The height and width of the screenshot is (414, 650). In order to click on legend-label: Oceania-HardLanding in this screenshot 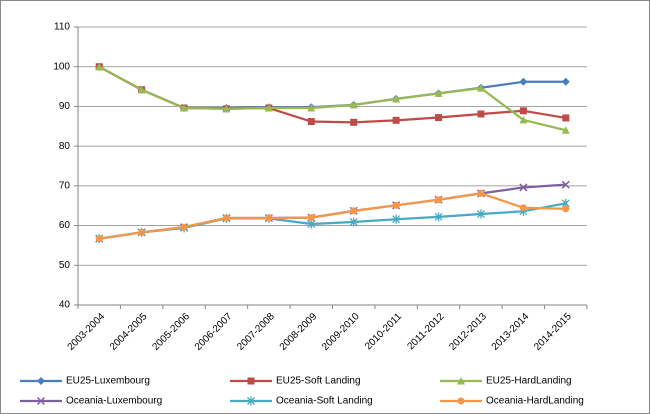, I will do `click(535, 401)`.